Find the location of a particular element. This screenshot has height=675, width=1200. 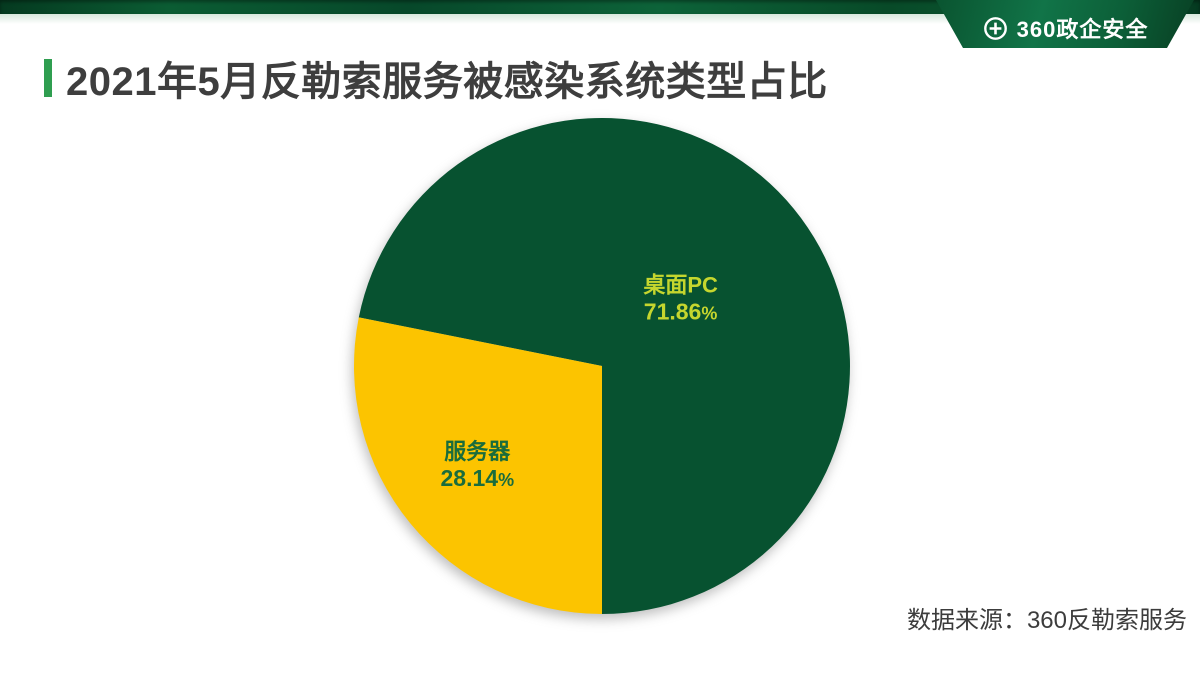

pie-label-name-0: 桌面PC is located at coordinates (680, 285).